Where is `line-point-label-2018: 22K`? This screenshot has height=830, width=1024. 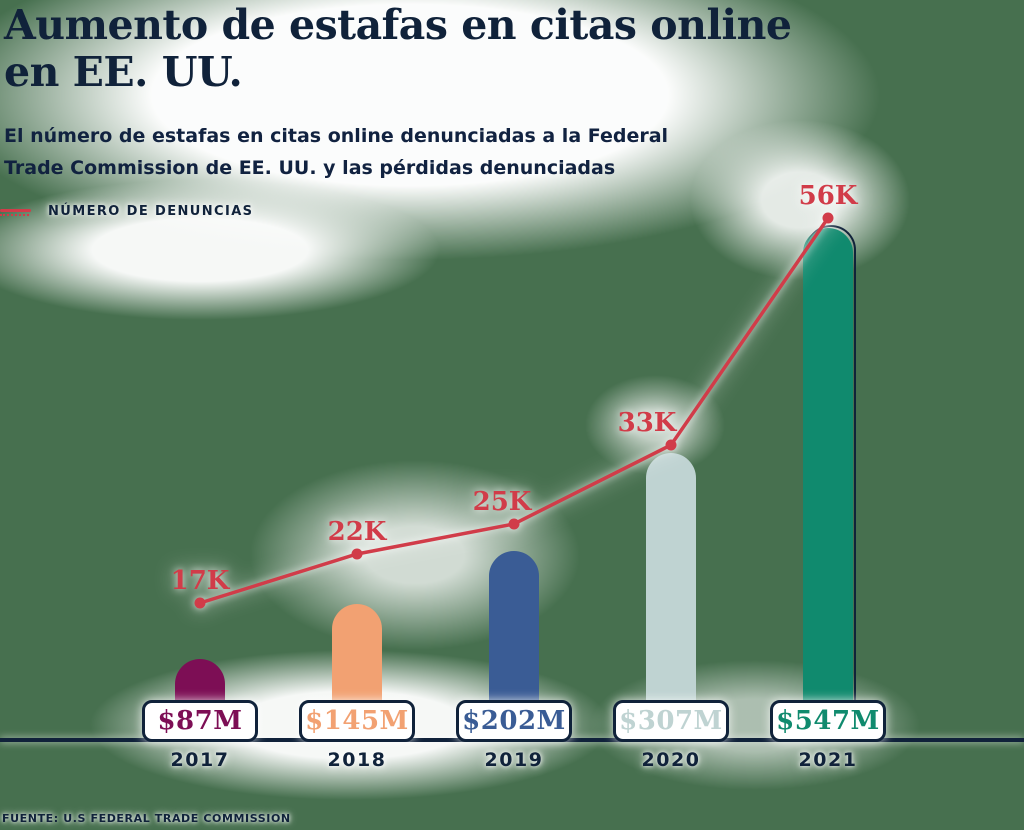 line-point-label-2018: 22K is located at coordinates (358, 532).